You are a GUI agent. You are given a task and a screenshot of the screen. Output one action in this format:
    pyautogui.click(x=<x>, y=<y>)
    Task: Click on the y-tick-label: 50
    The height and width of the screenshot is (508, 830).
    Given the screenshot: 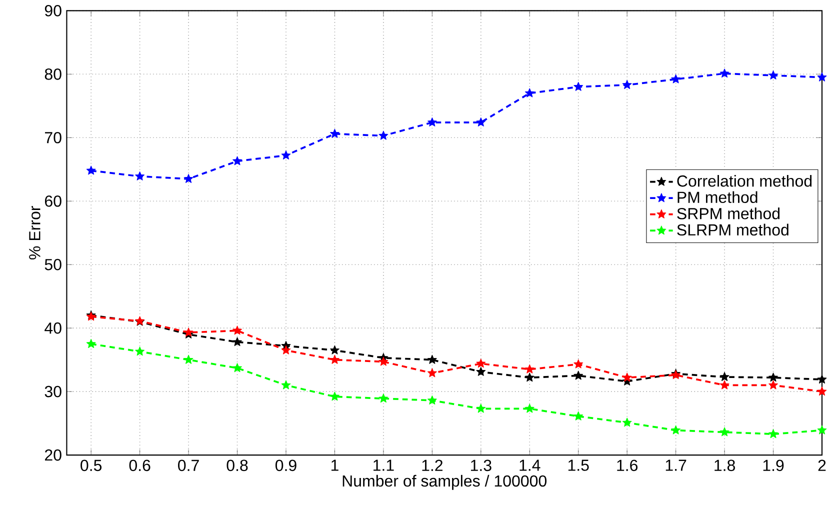 What is the action you would take?
    pyautogui.click(x=53, y=264)
    